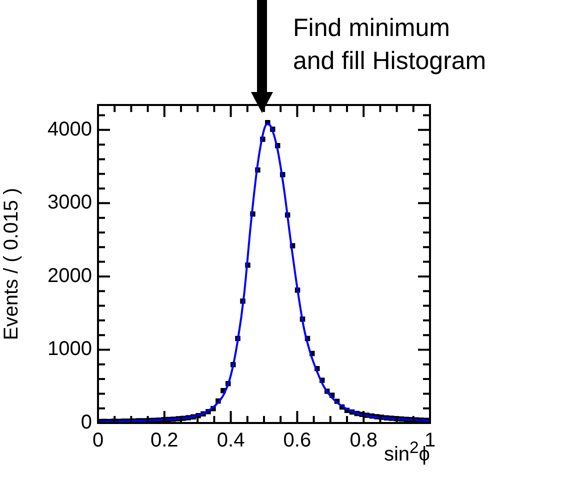 This screenshot has width=577, height=485. What do you see at coordinates (86, 423) in the screenshot?
I see `y-tick-label: 0` at bounding box center [86, 423].